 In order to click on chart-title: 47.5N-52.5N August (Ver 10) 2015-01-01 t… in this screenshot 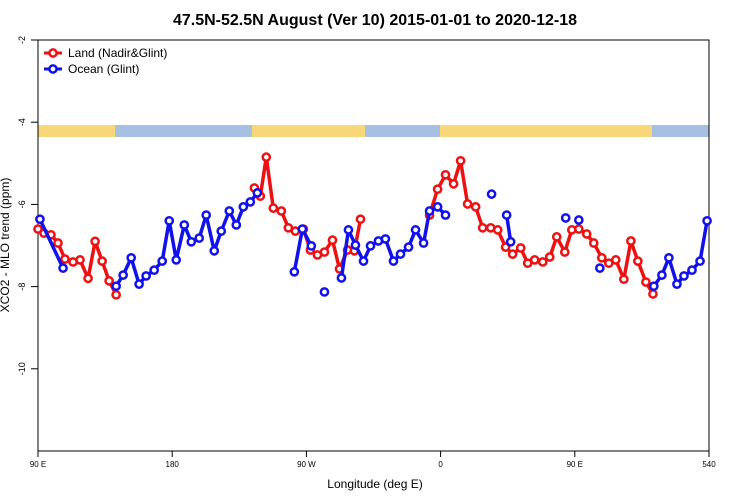, I will do `click(375, 20)`.